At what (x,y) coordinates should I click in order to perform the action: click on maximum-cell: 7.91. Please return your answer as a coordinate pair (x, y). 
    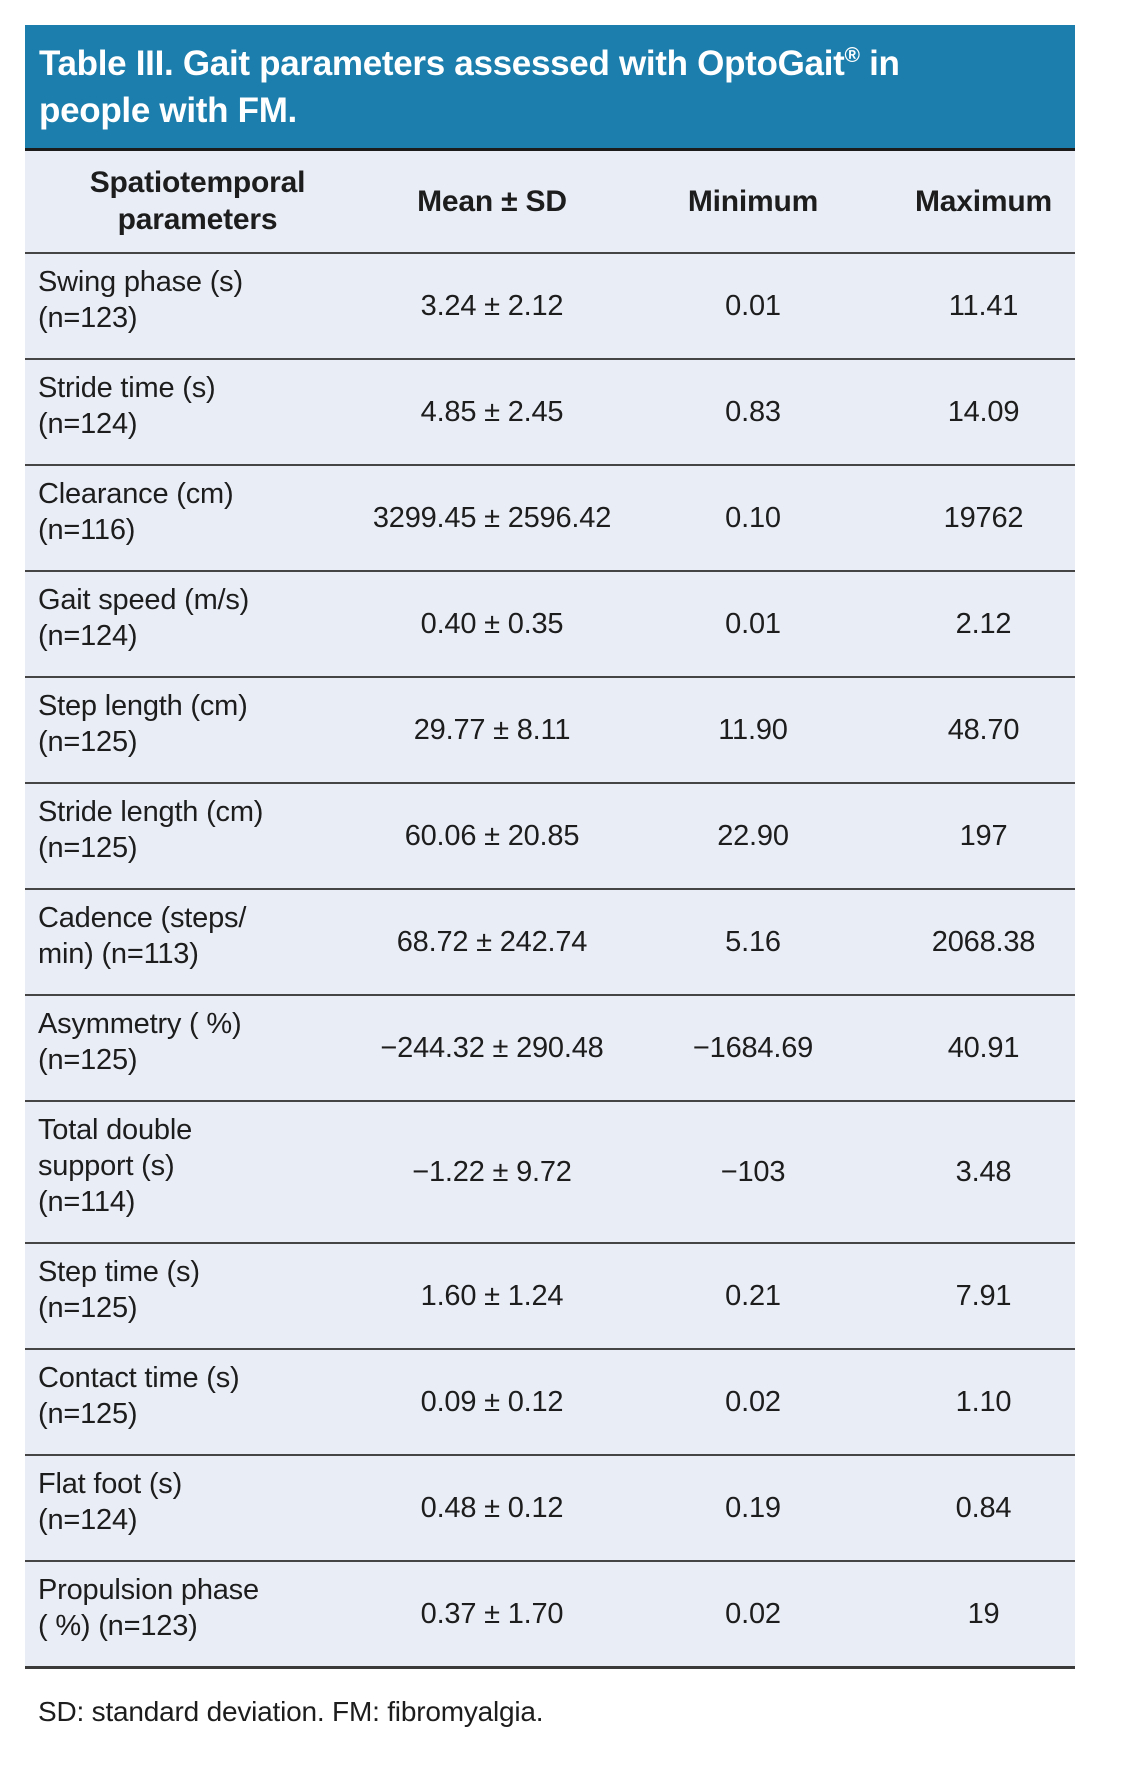
    Looking at the image, I should click on (983, 1296).